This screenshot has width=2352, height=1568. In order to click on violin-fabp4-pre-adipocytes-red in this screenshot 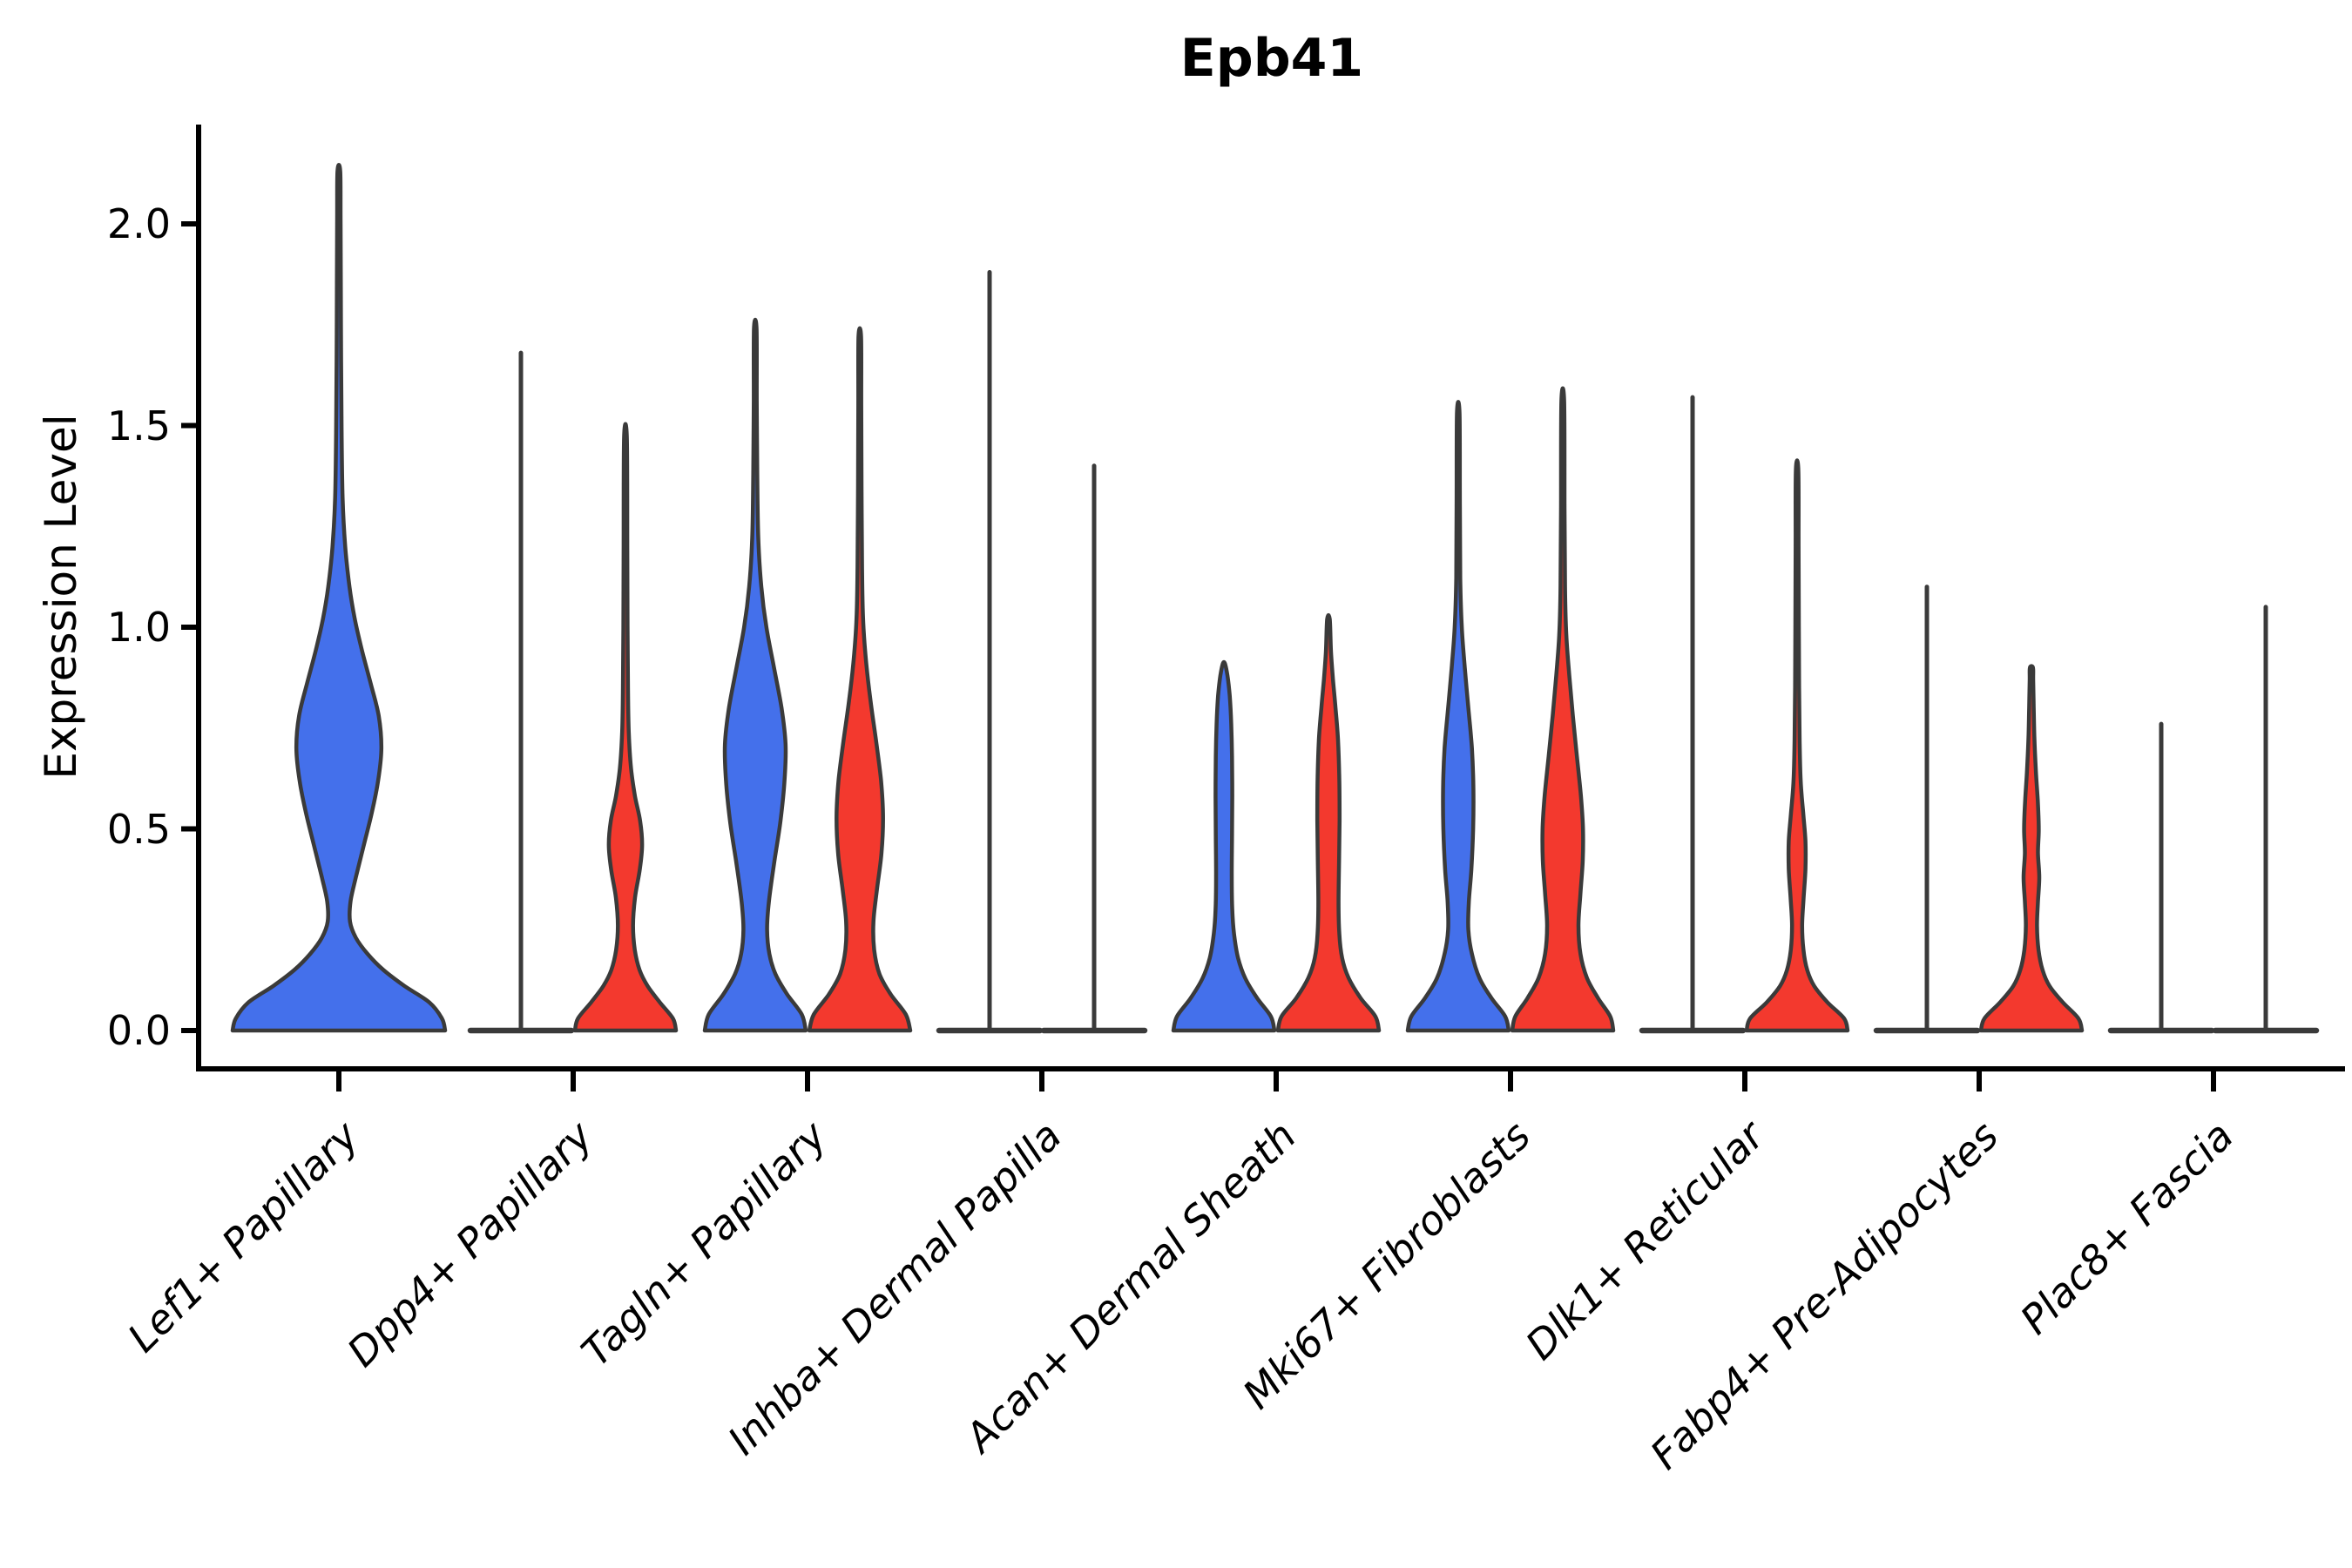, I will do `click(2032, 849)`.